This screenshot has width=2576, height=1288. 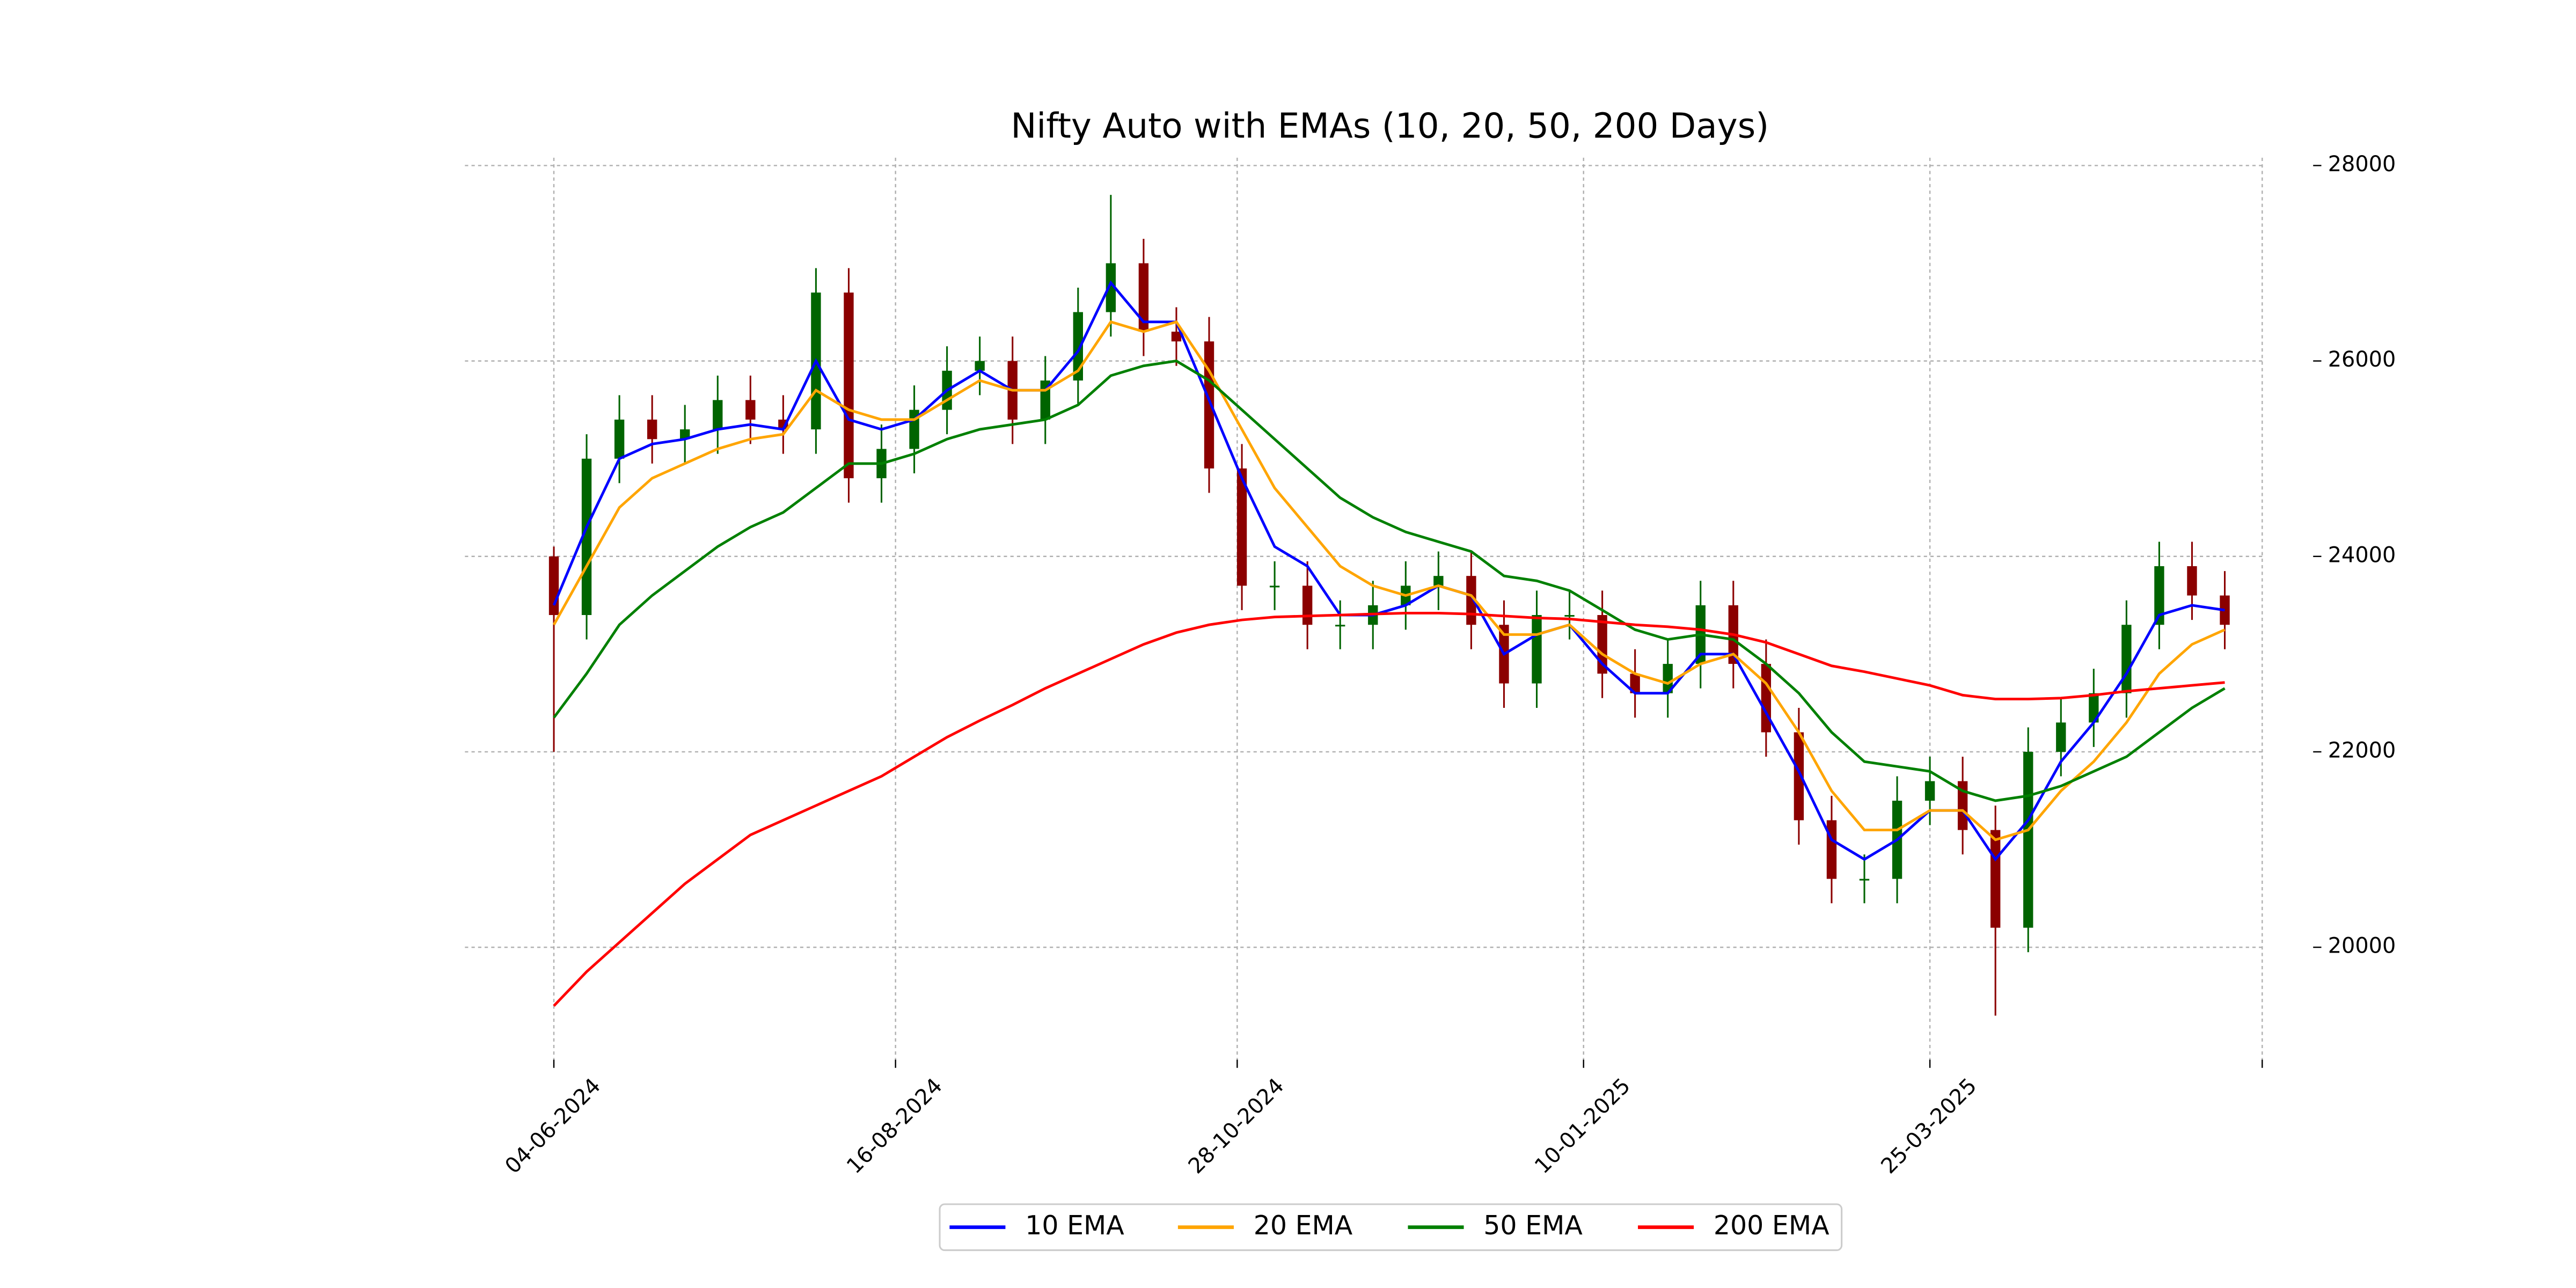 What do you see at coordinates (894, 1126) in the screenshot?
I see `x-tick-label: 16-08-2024` at bounding box center [894, 1126].